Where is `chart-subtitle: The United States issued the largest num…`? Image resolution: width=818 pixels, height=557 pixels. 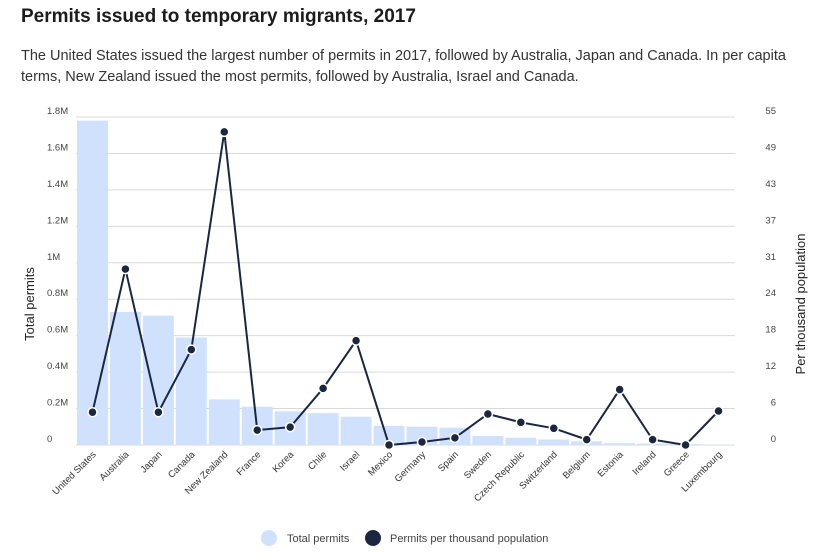 chart-subtitle: The United States issued the largest num… is located at coordinates (403, 66).